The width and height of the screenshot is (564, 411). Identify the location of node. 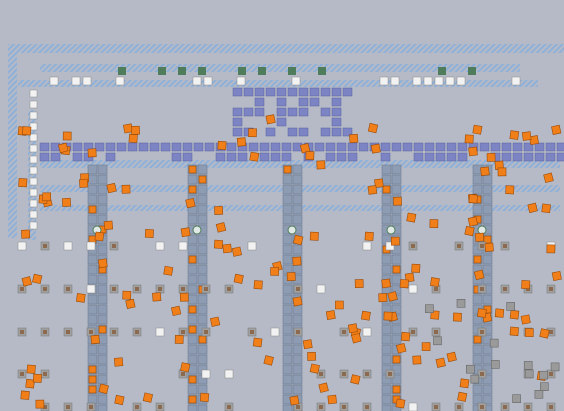
(197, 230).